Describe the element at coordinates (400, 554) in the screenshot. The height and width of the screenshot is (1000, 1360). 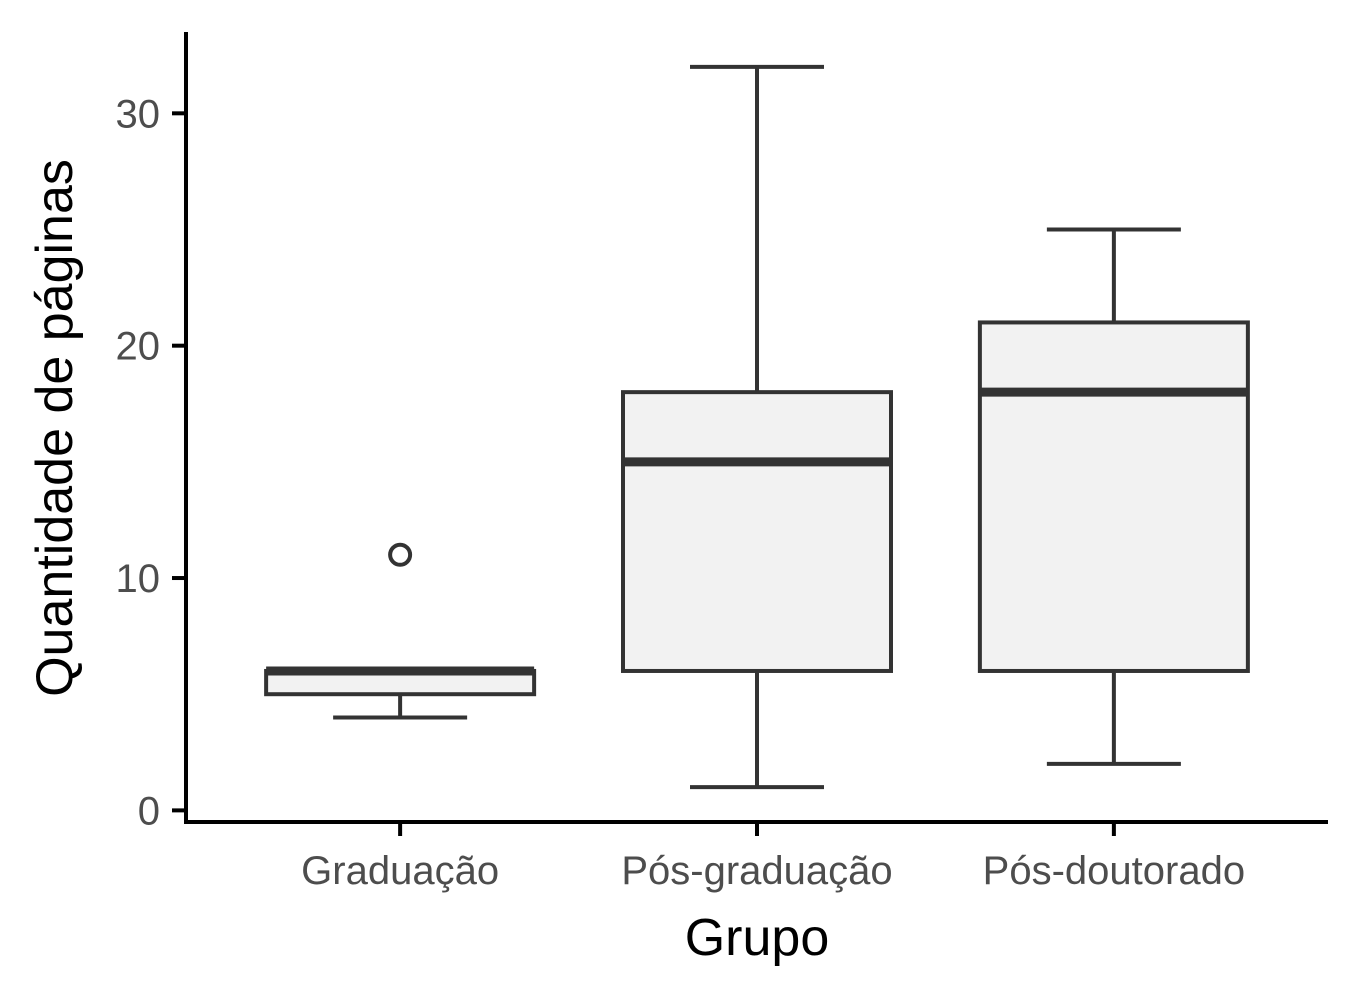
I see `outlier-point` at that location.